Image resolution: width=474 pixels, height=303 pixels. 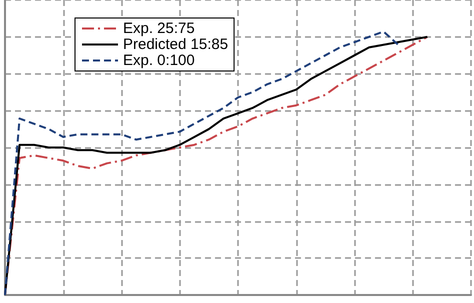 What do you see at coordinates (159, 28) in the screenshot?
I see `legend-label: Exp. 25:75` at bounding box center [159, 28].